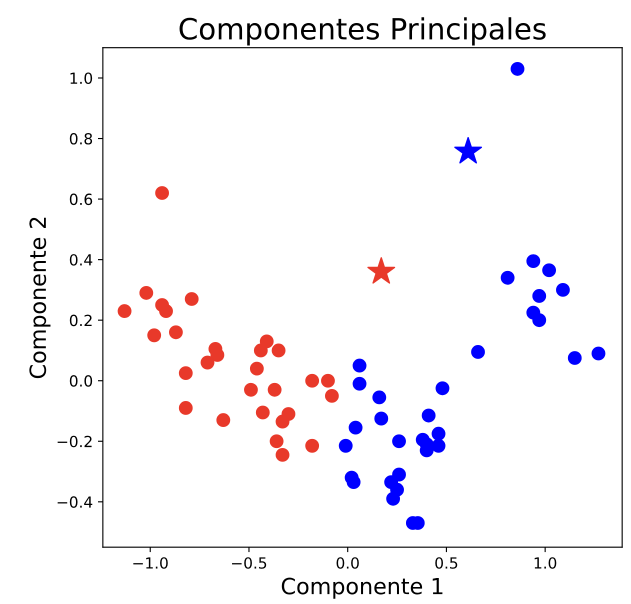  Describe the element at coordinates (75, 502) in the screenshot. I see `y-tick-label: −0.4` at that location.